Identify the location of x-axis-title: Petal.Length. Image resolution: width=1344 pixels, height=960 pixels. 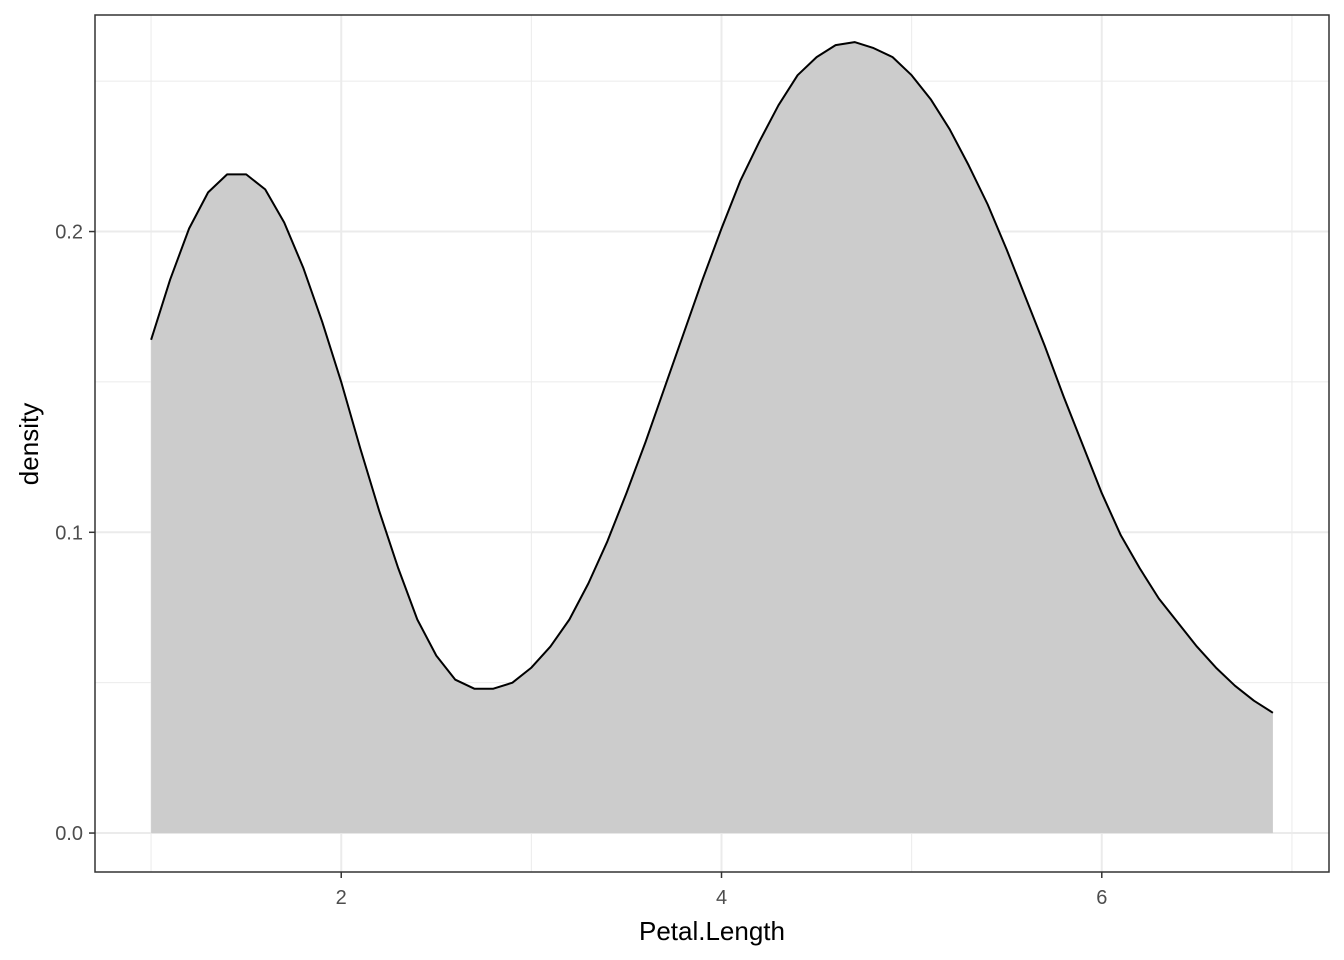
(712, 931).